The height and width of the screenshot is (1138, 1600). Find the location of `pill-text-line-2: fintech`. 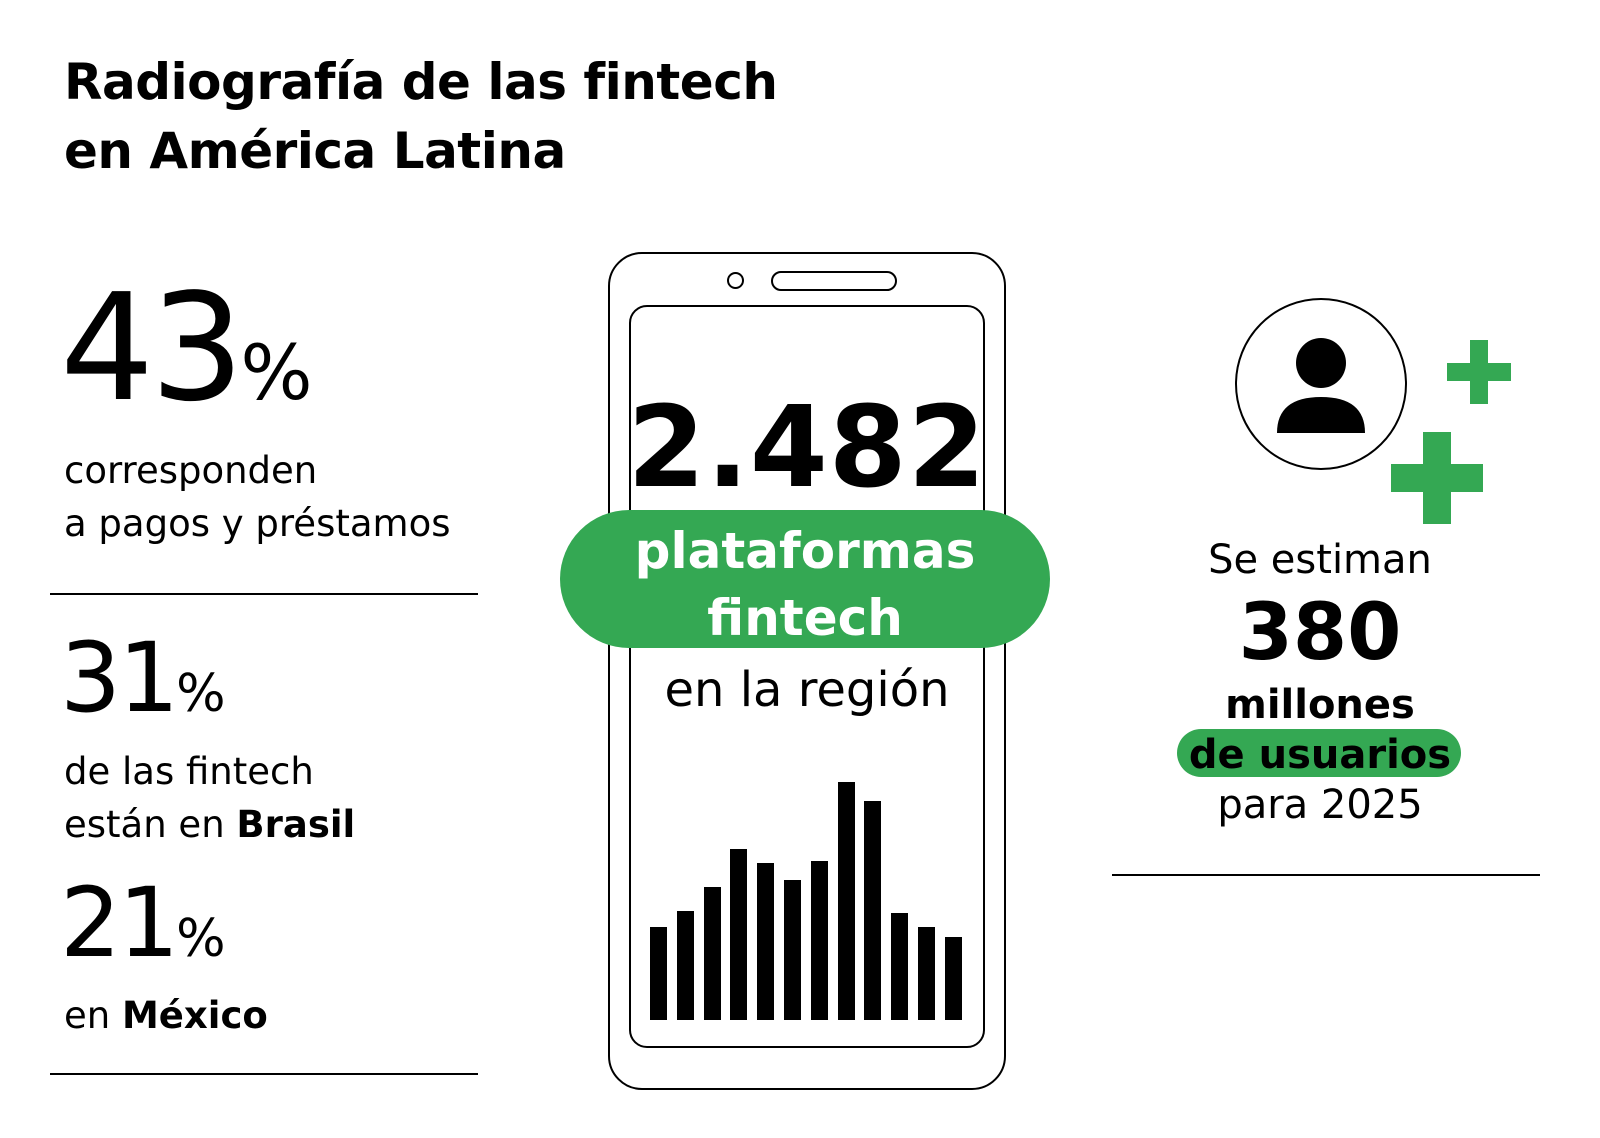

pill-text-line-2: fintech is located at coordinates (805, 618).